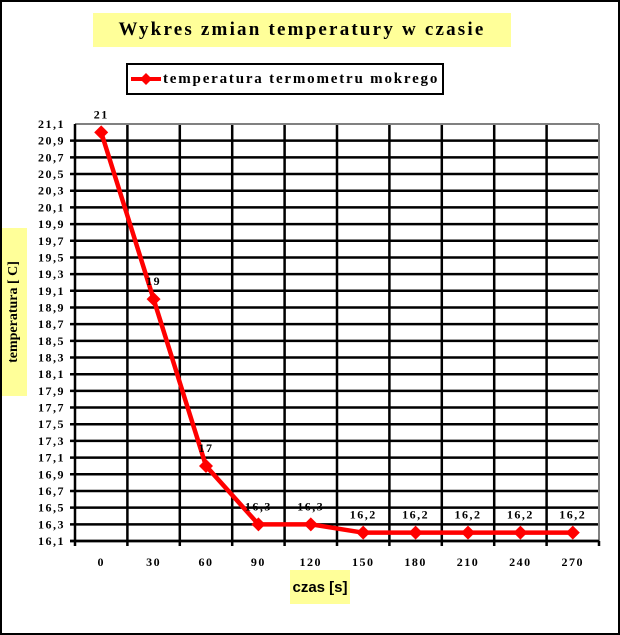 This screenshot has width=620, height=635. Describe the element at coordinates (258, 562) in the screenshot. I see `x-tick-label: 90` at that location.